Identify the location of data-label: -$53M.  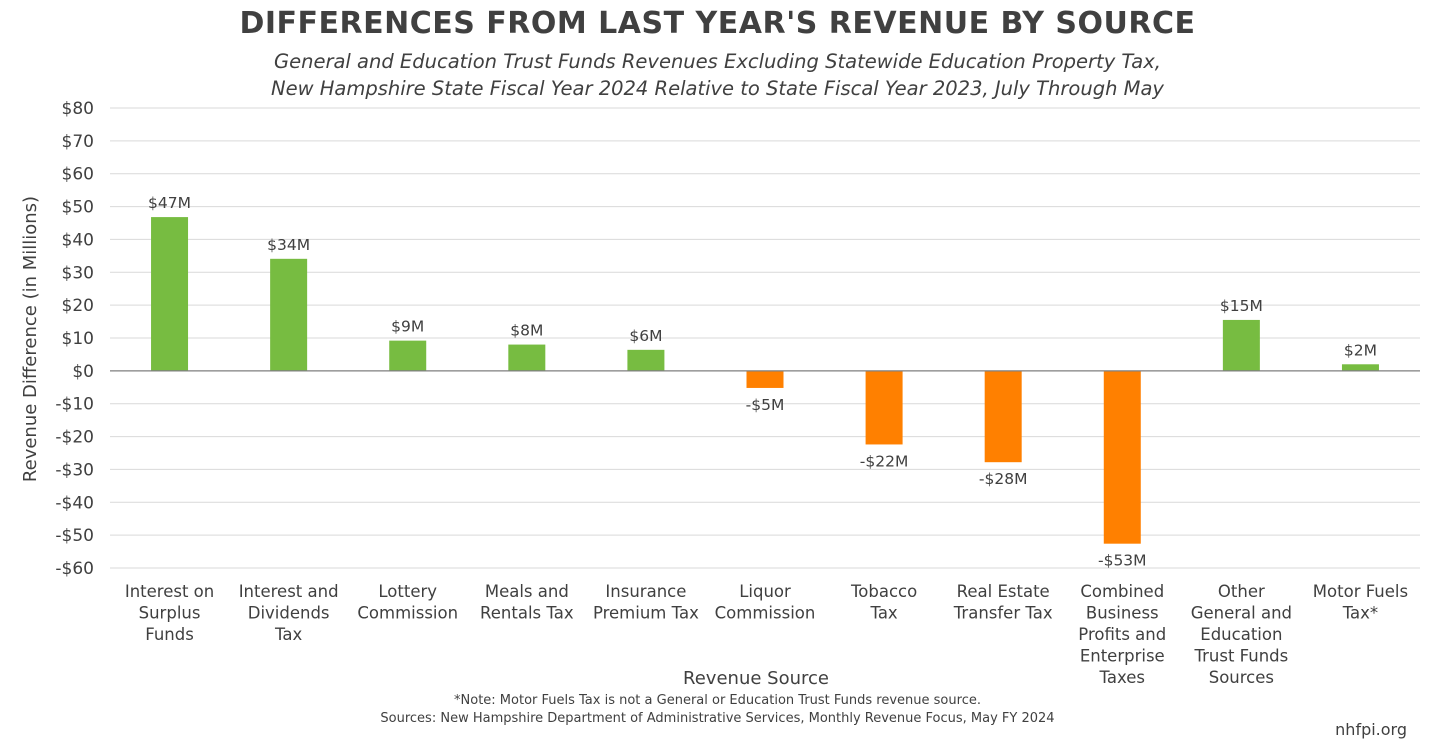
(1122, 561).